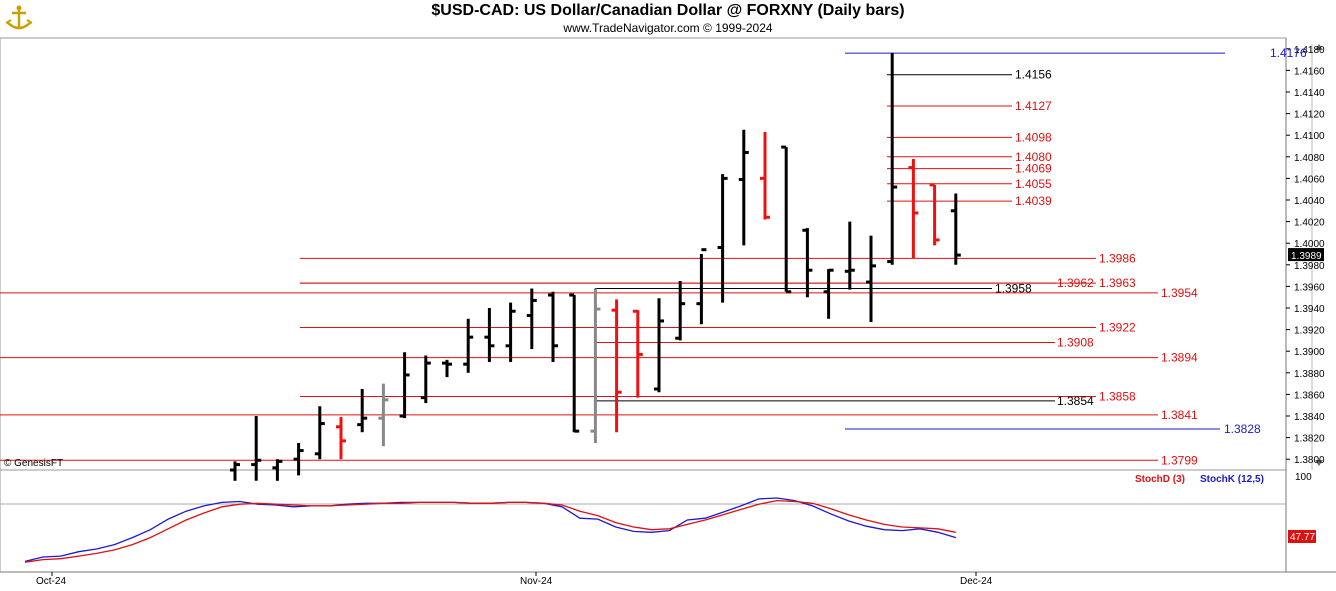 The width and height of the screenshot is (1336, 591). Describe the element at coordinates (34, 463) in the screenshot. I see `copyright-label: © GenesisFT` at that location.